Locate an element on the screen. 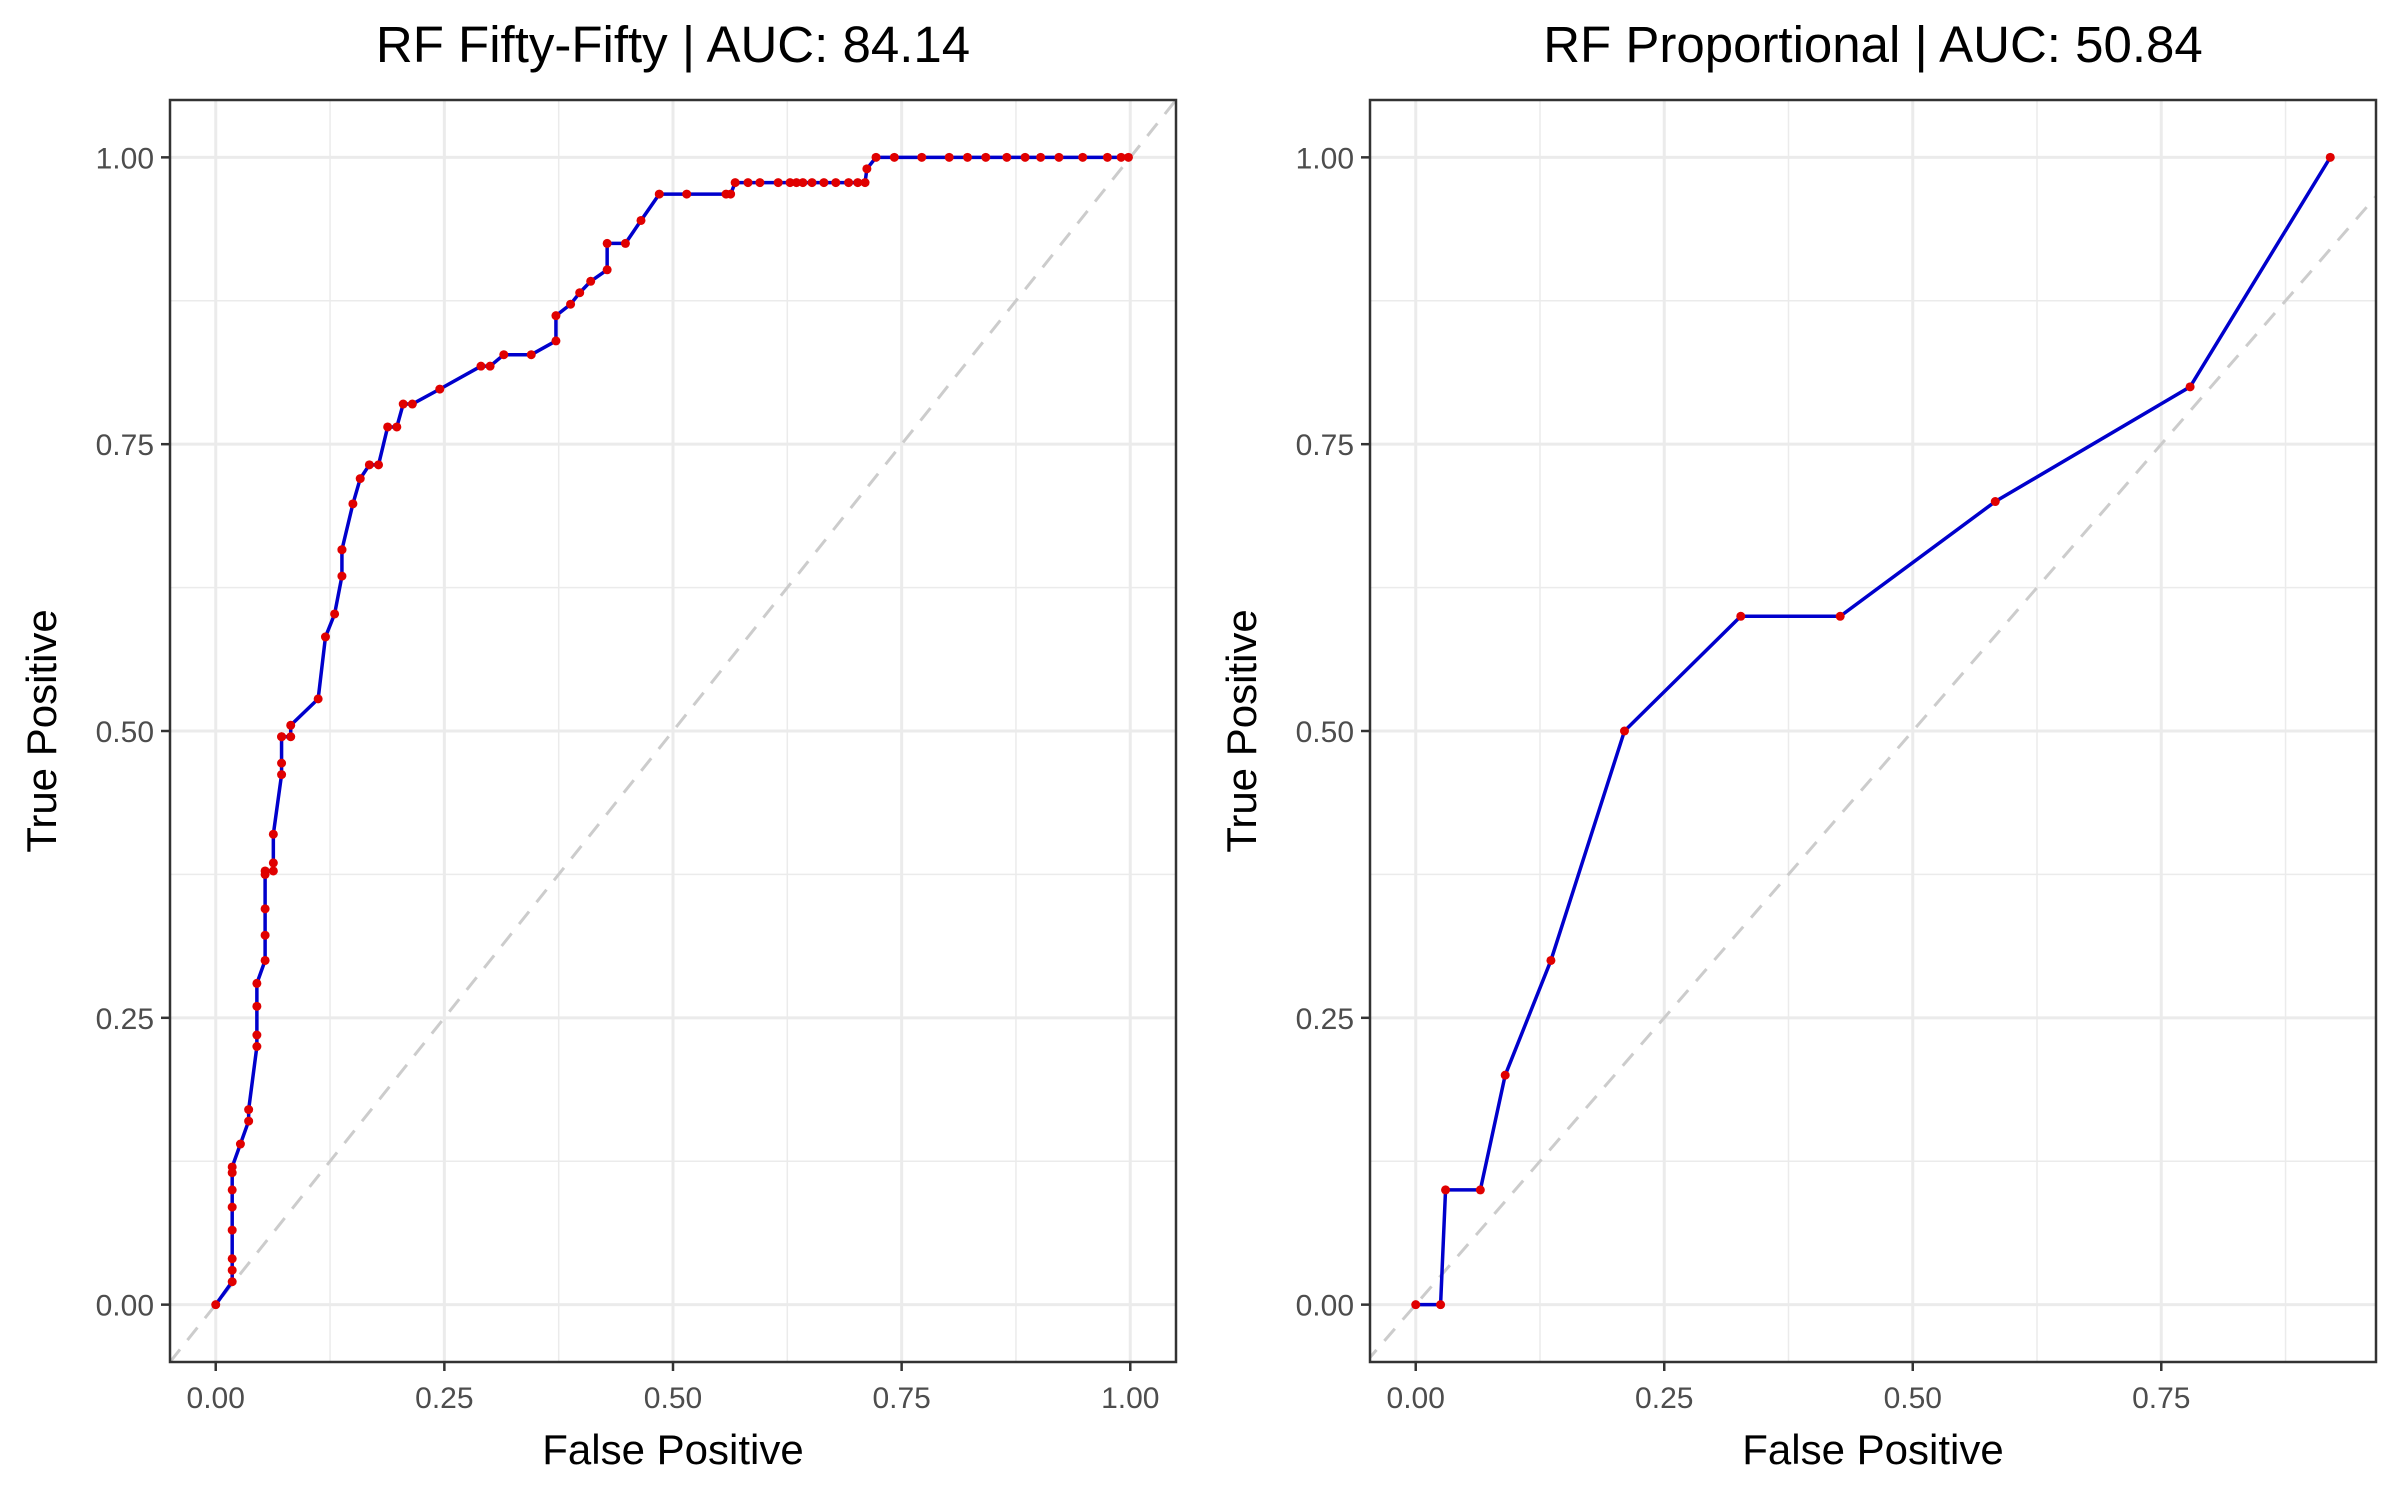 Image resolution: width=2400 pixels, height=1499 pixels. y-tick-label: 0.00 is located at coordinates (1325, 1306).